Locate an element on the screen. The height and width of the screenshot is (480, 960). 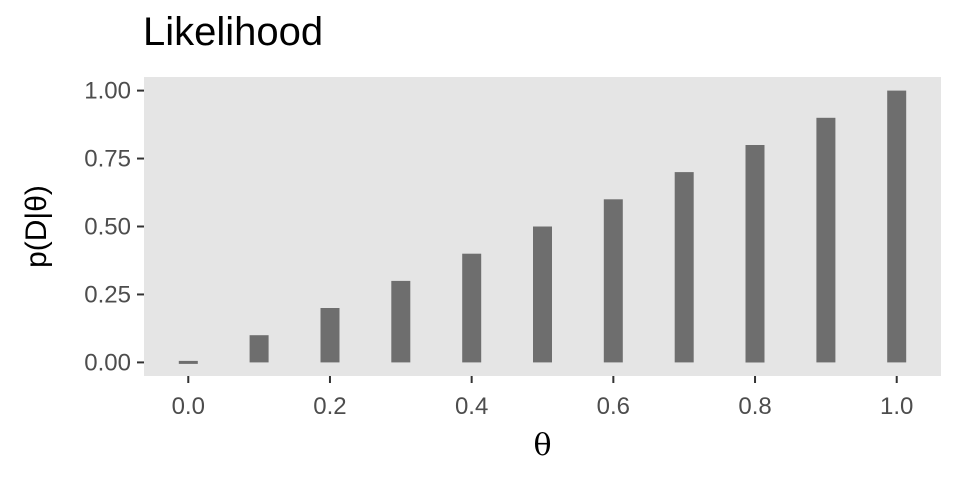
chart-title: Likelihood is located at coordinates (233, 32).